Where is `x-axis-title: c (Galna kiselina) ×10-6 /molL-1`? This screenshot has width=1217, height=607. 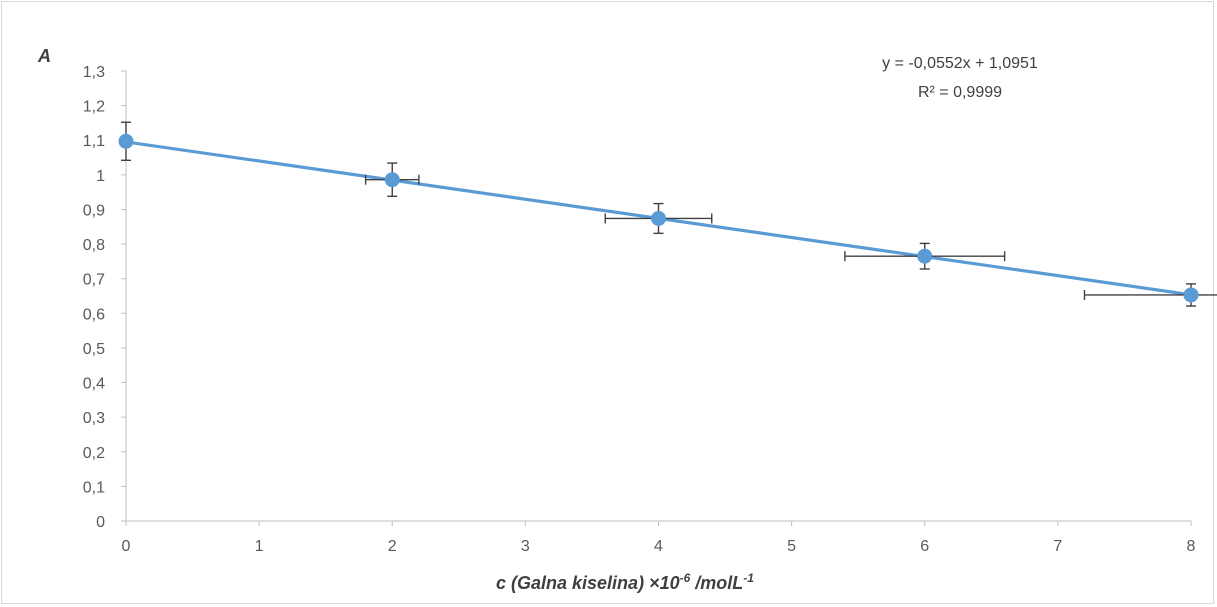
x-axis-title: c (Galna kiselina) ×10-6 /molL-1 is located at coordinates (625, 582).